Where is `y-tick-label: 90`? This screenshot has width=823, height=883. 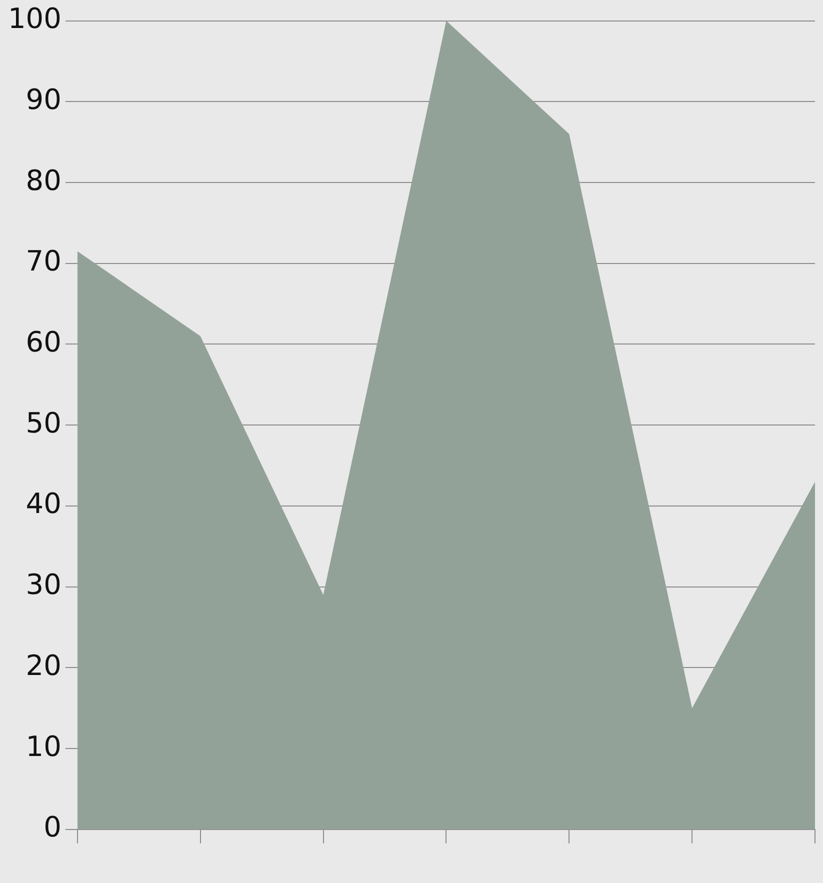
y-tick-label: 90 is located at coordinates (44, 99).